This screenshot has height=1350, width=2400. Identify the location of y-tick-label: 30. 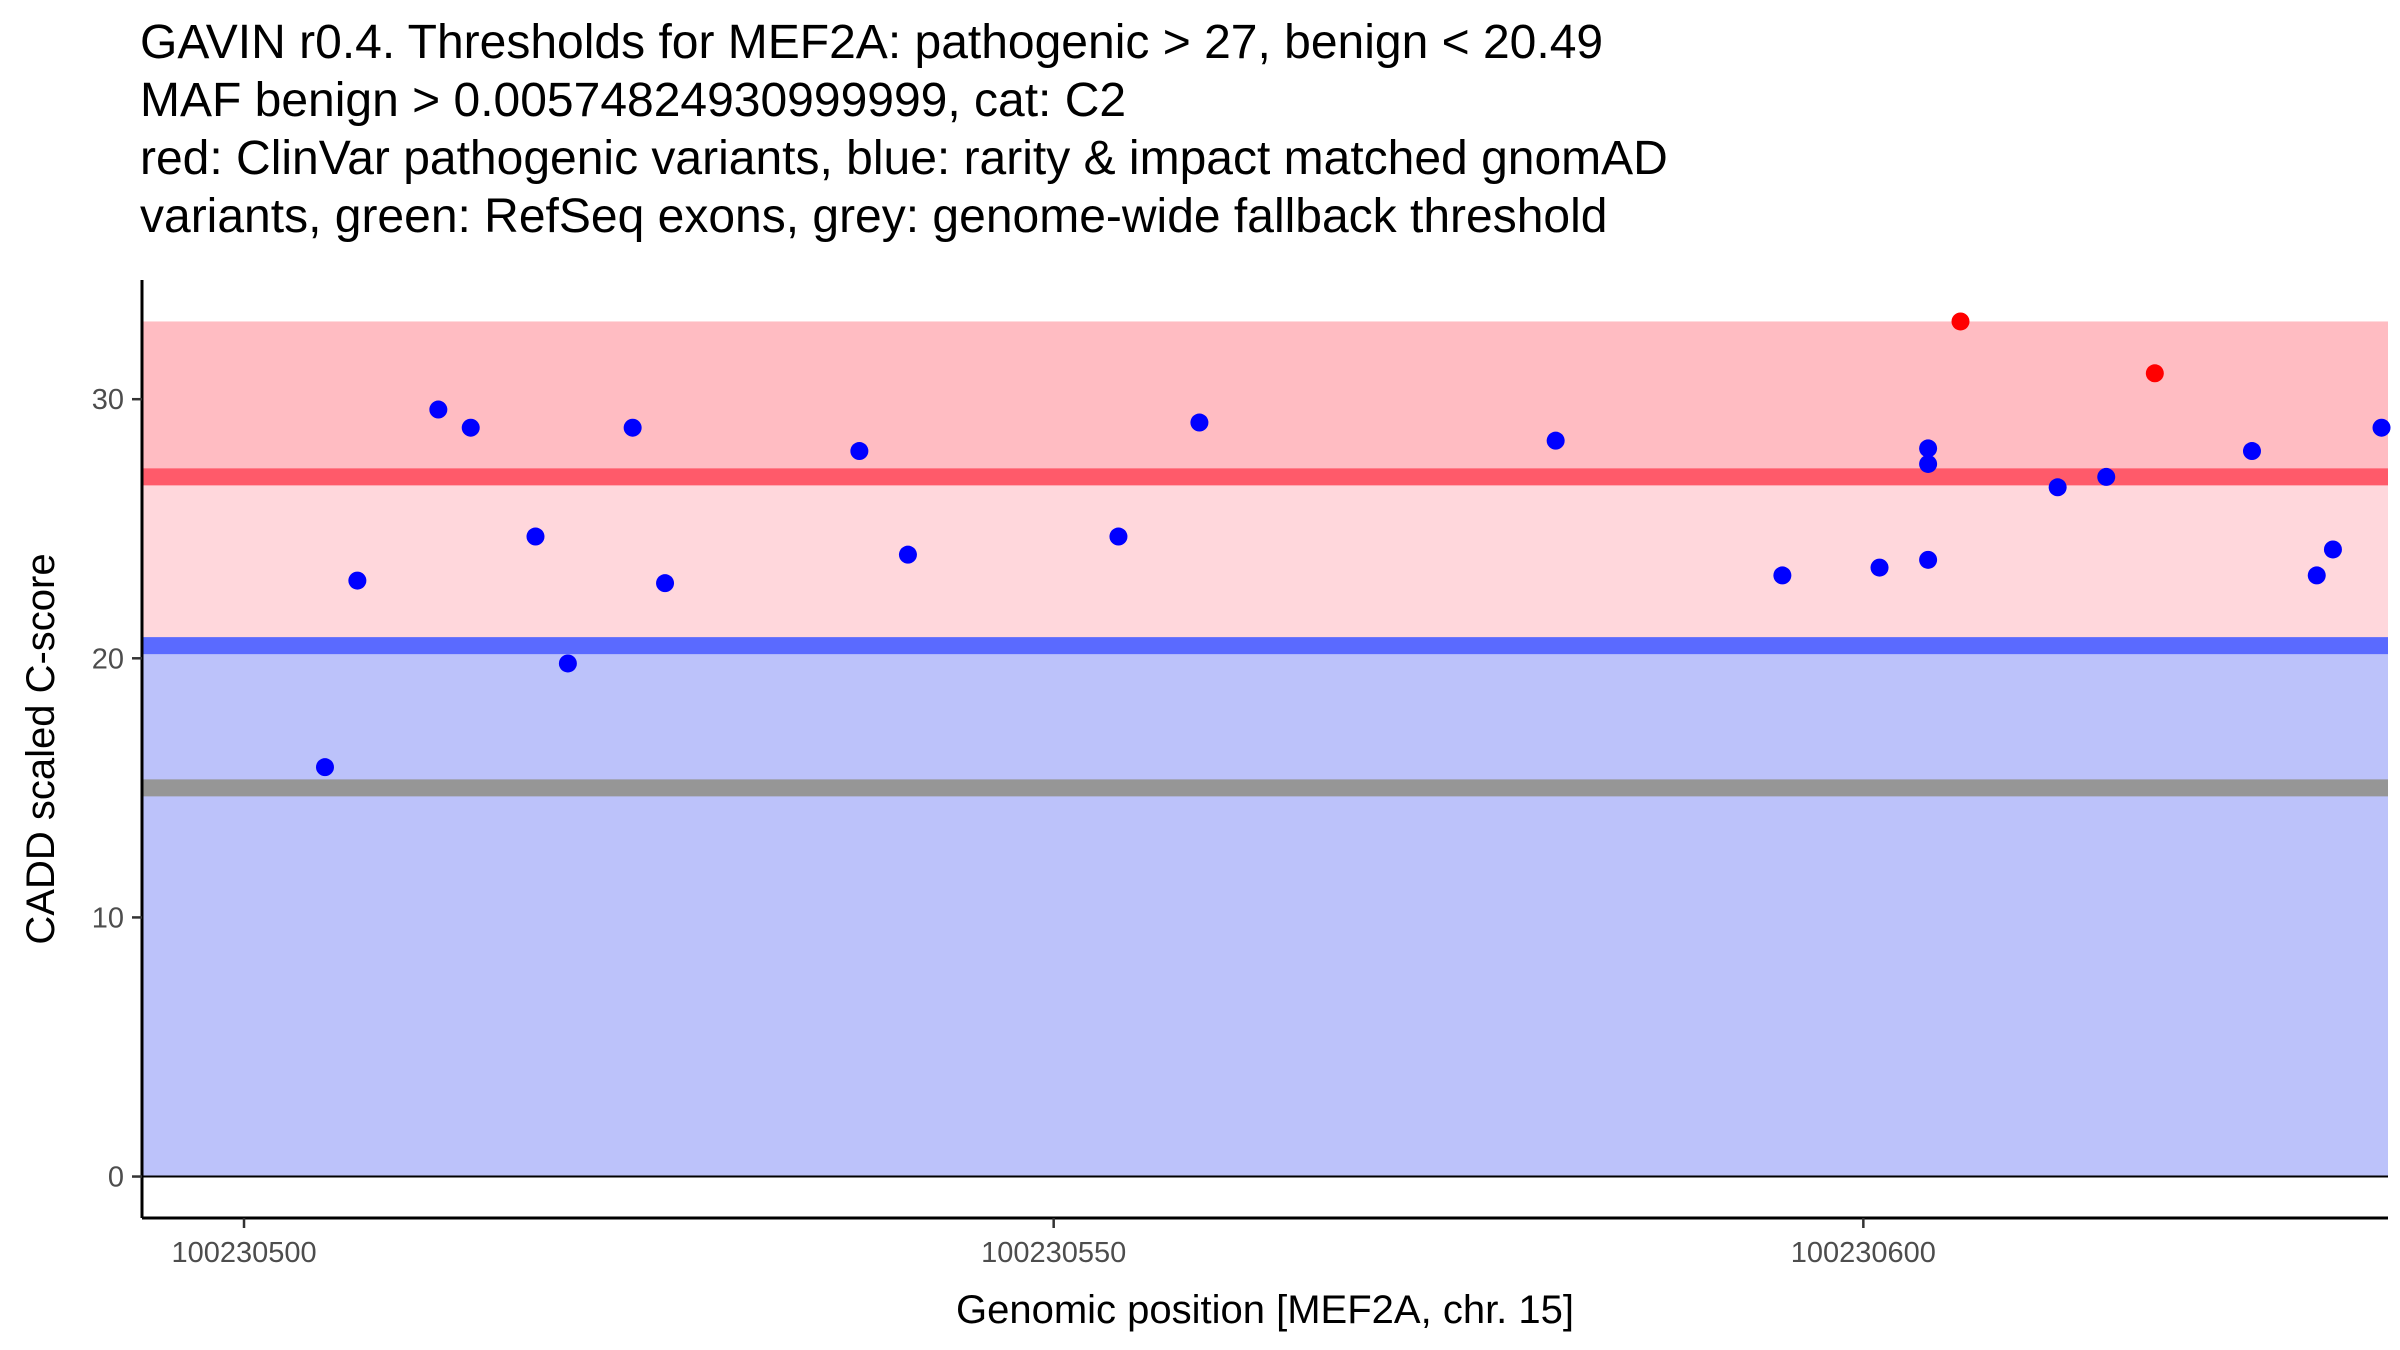
(108, 400).